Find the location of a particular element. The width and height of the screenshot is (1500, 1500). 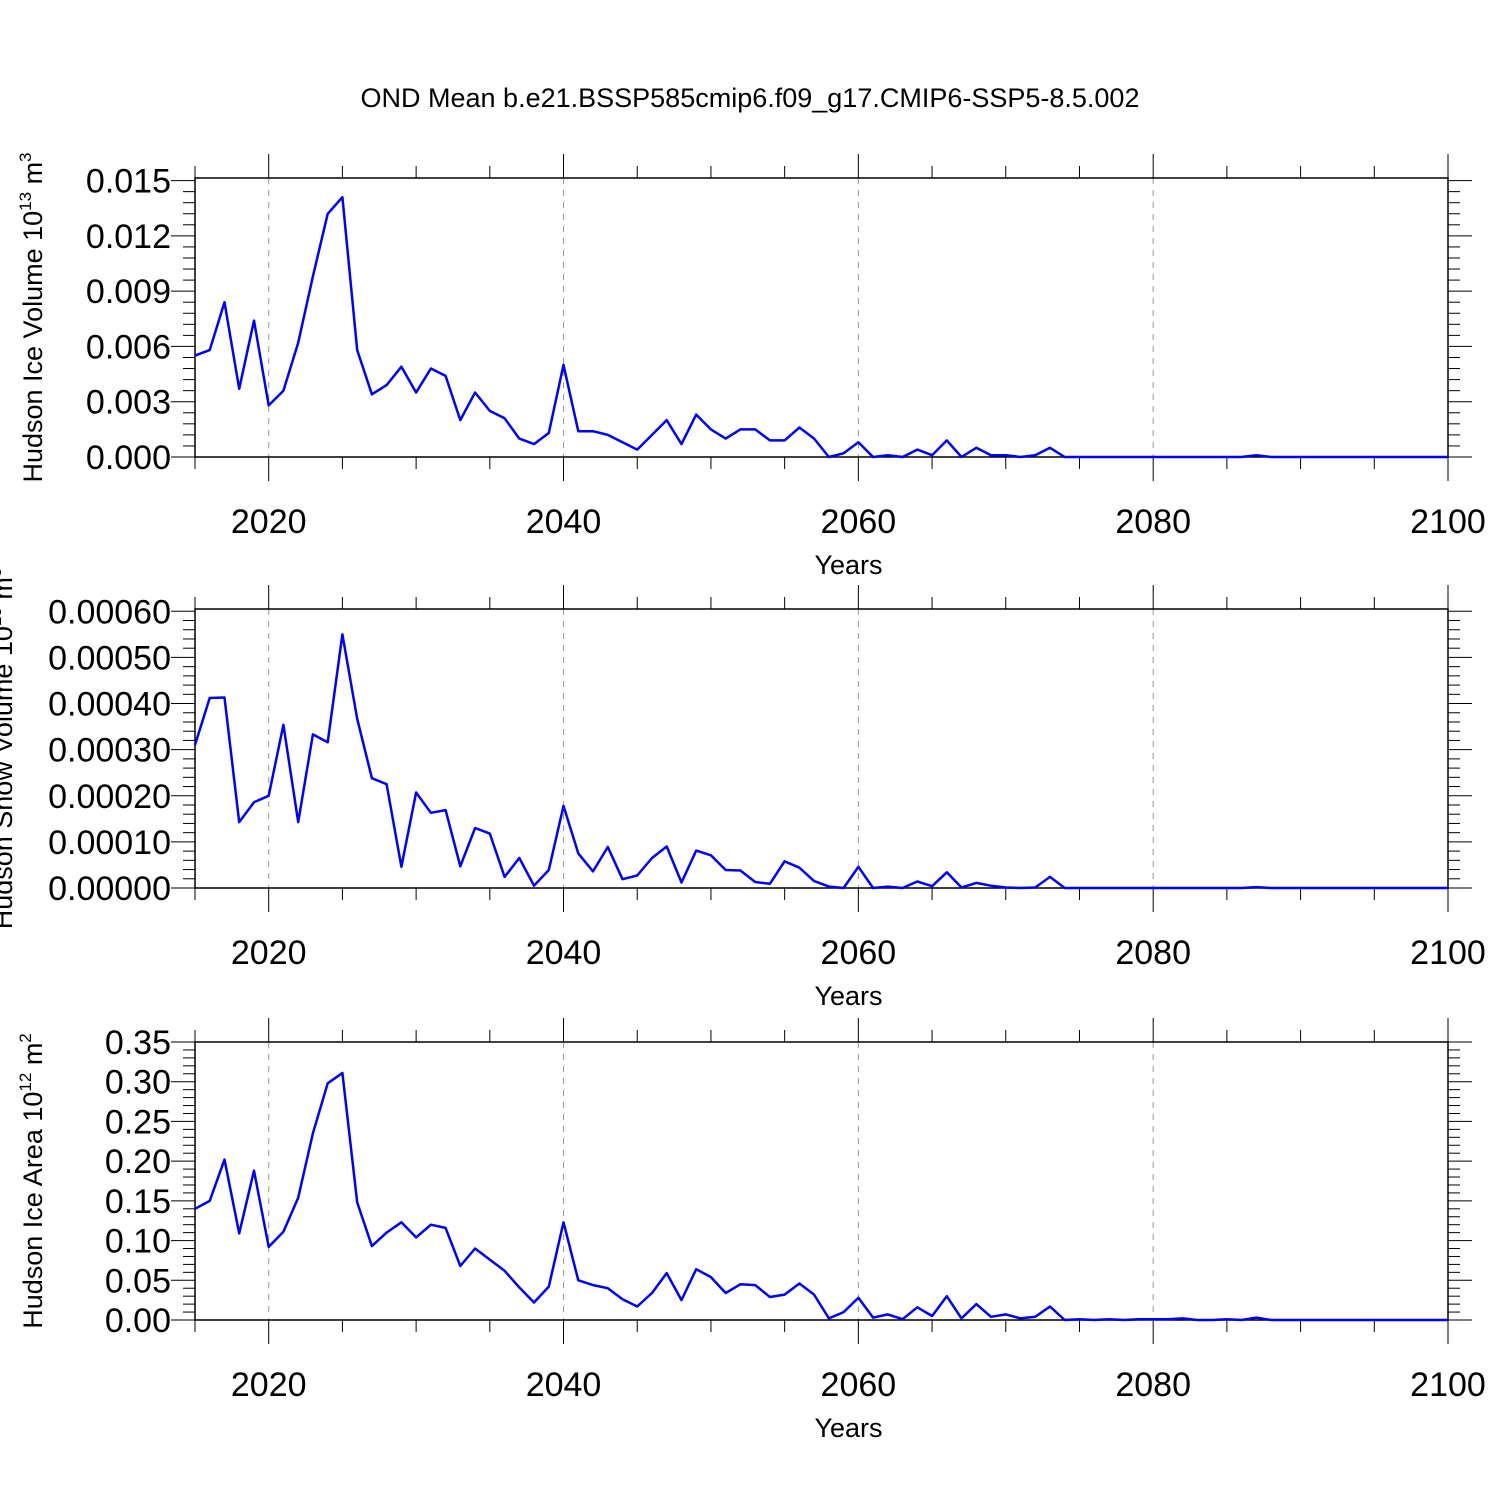

y-tick-label: 0.05 is located at coordinates (138, 1281).